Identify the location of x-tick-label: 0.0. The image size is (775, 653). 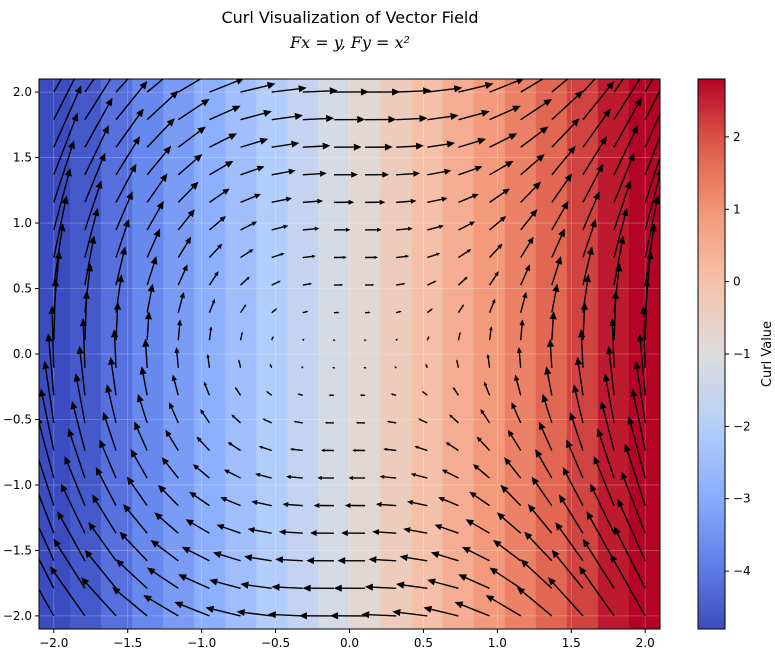
(349, 643).